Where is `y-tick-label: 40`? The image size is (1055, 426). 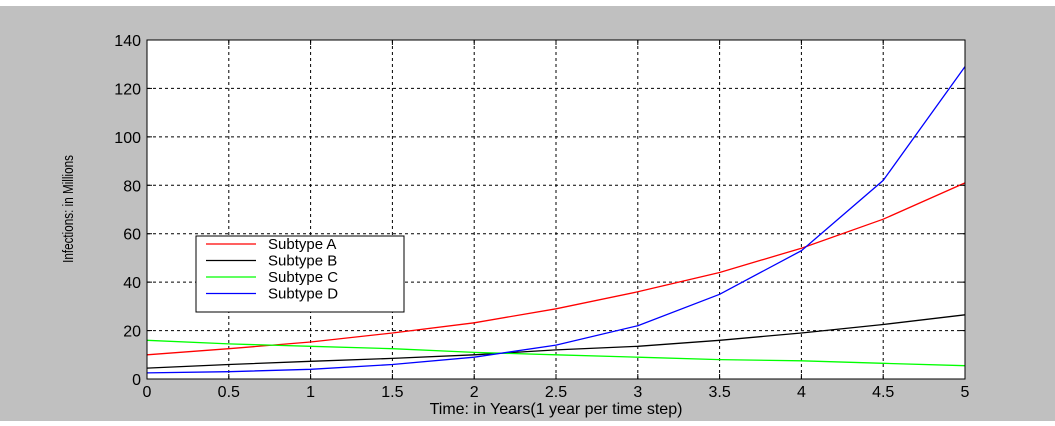 y-tick-label: 40 is located at coordinates (132, 283).